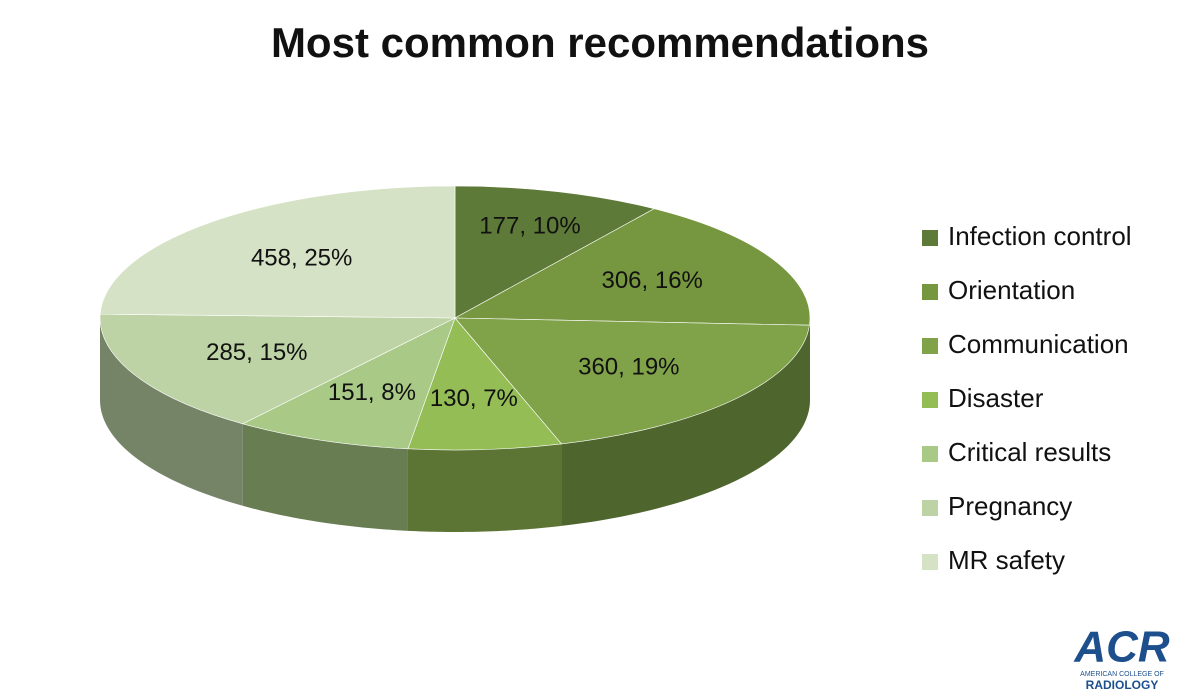  I want to click on legend-label: Pregnancy, so click(1010, 506).